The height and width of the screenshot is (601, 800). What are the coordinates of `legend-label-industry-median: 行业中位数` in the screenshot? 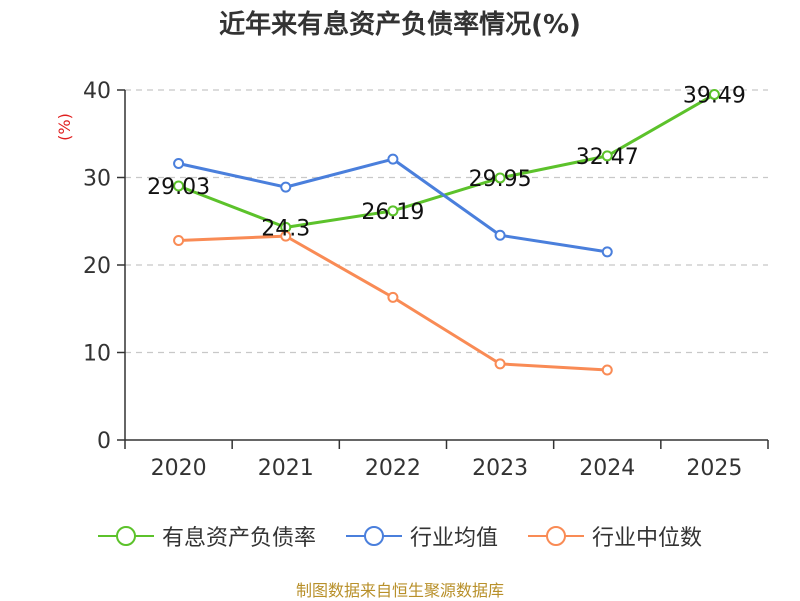 It's located at (647, 538).